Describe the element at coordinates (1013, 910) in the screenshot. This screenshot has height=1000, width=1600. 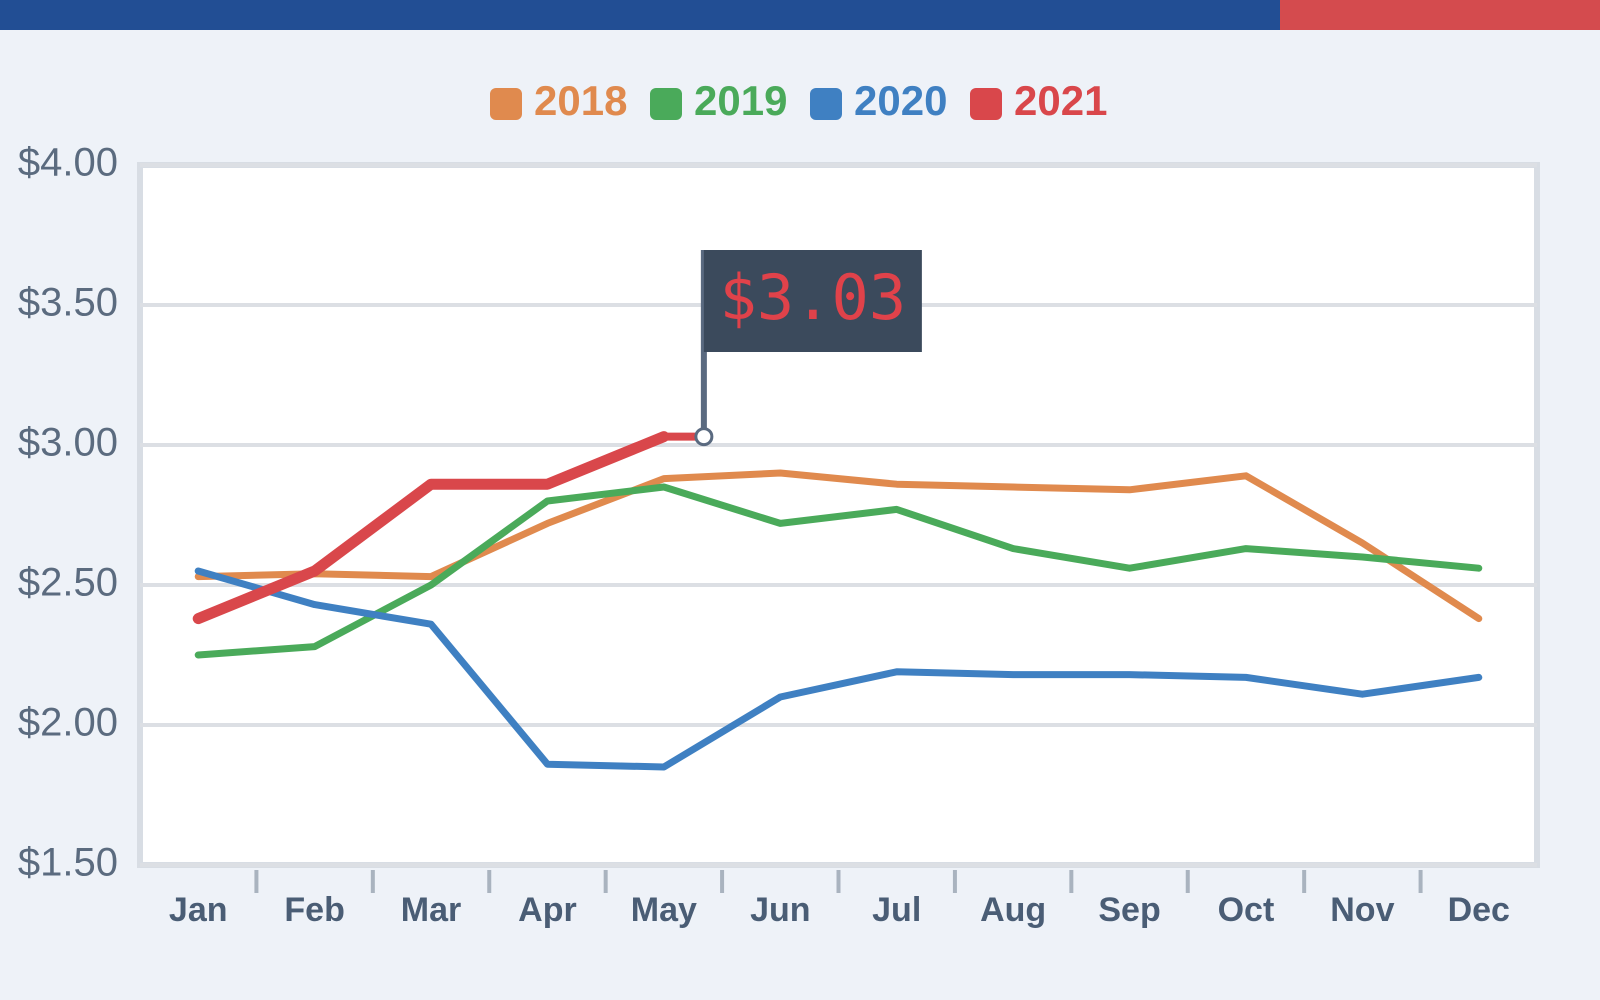
I see `x-tick-label: Aug` at that location.